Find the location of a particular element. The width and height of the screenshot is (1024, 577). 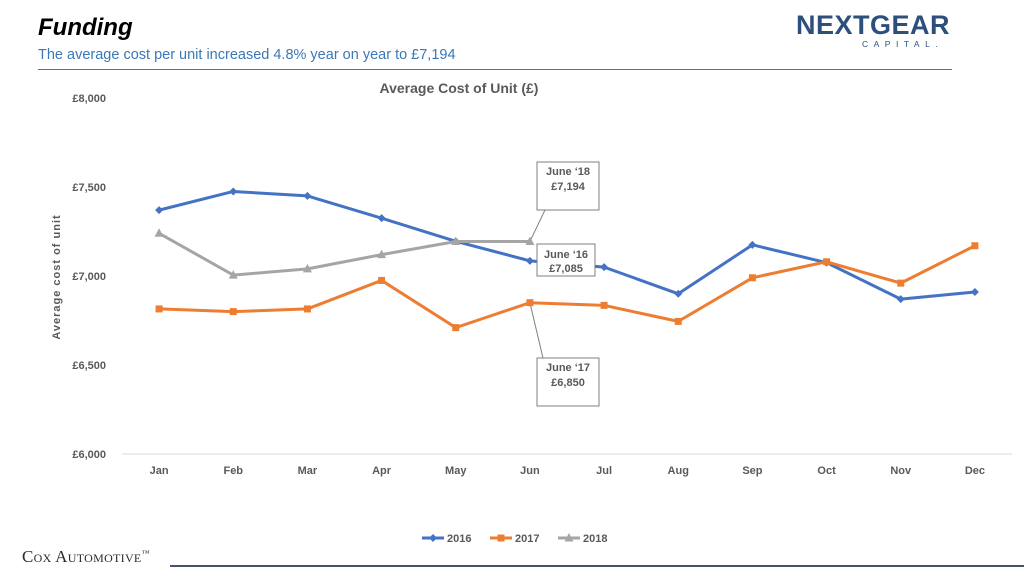

chart-title: Average Cost of Unit (£) is located at coordinates (459, 88).